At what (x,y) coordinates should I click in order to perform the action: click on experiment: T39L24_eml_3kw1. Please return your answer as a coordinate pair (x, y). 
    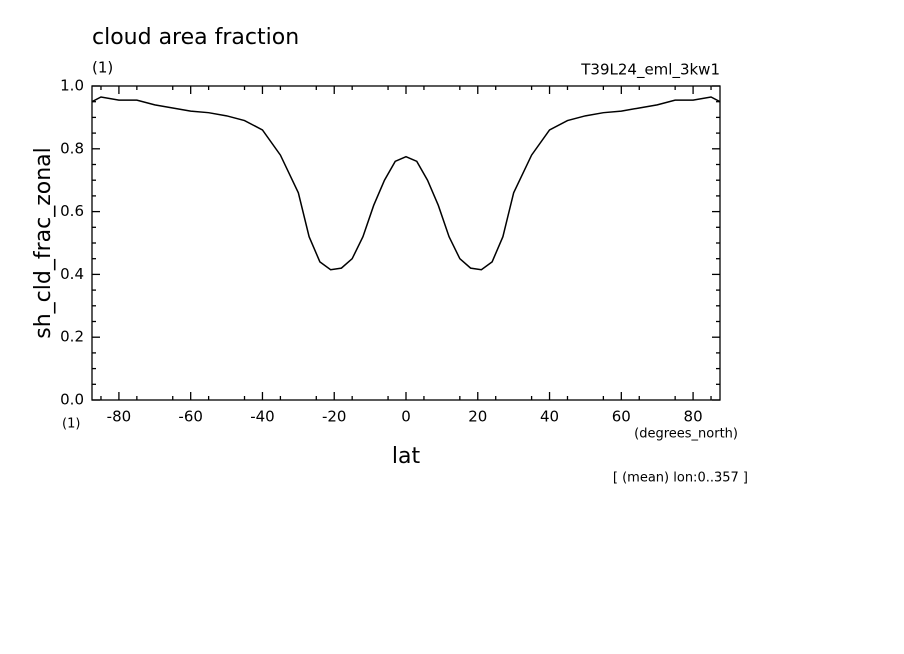
    Looking at the image, I should click on (650, 70).